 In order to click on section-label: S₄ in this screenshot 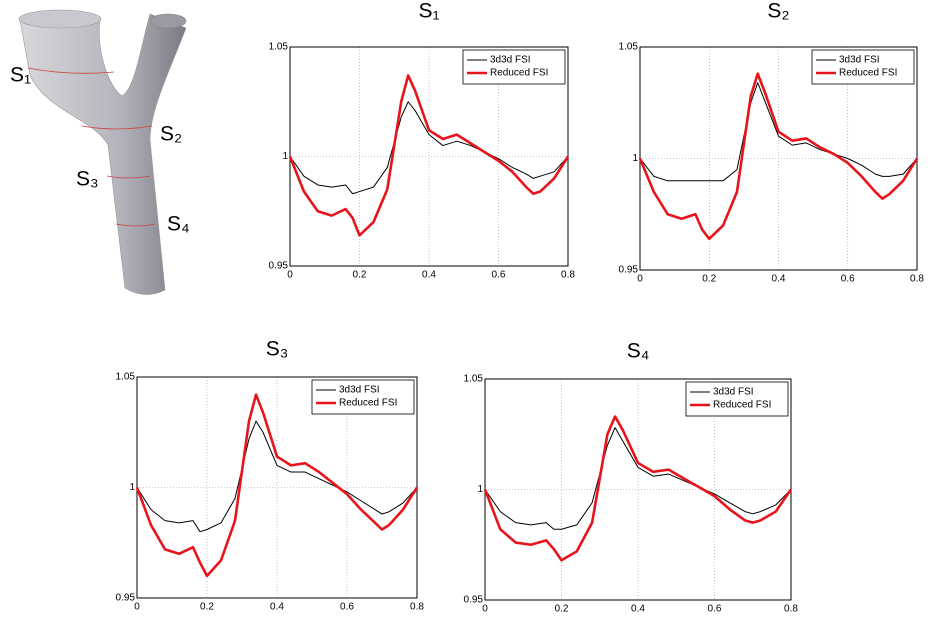, I will do `click(178, 224)`.